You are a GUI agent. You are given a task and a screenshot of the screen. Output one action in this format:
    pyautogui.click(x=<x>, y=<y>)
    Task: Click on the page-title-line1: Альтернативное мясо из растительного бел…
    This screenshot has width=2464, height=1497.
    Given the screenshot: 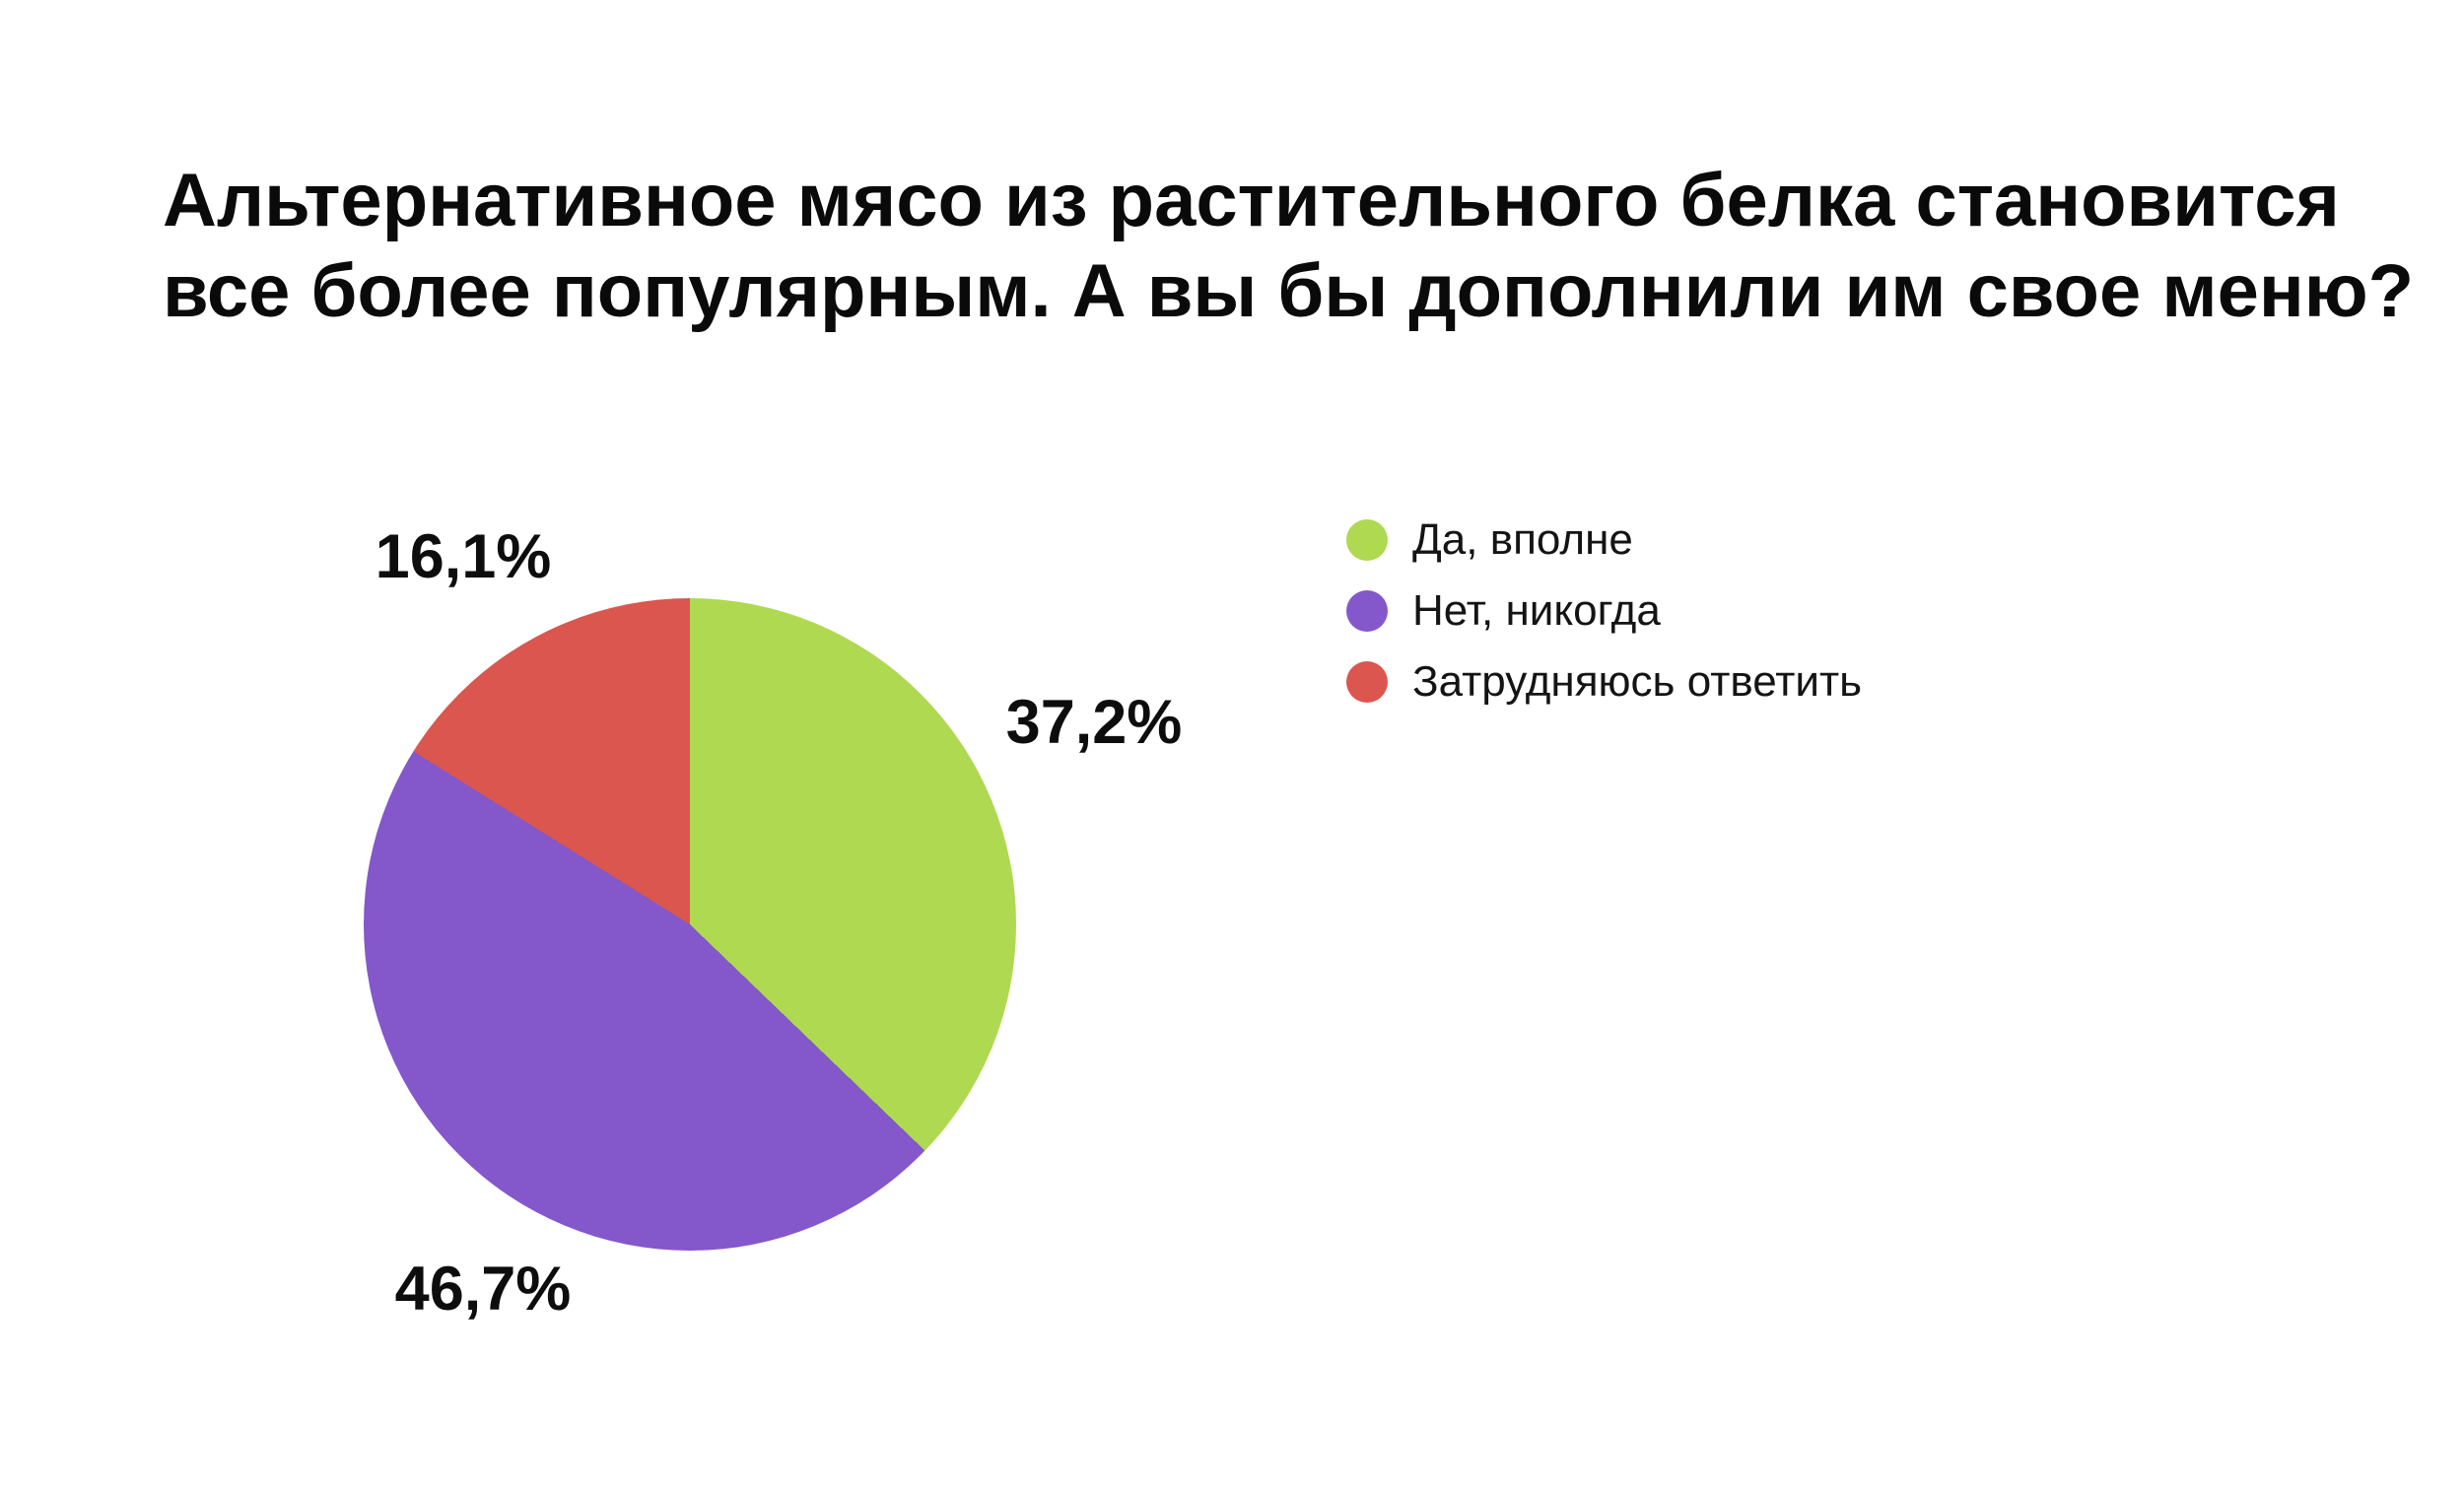 What is the action you would take?
    pyautogui.click(x=1251, y=200)
    